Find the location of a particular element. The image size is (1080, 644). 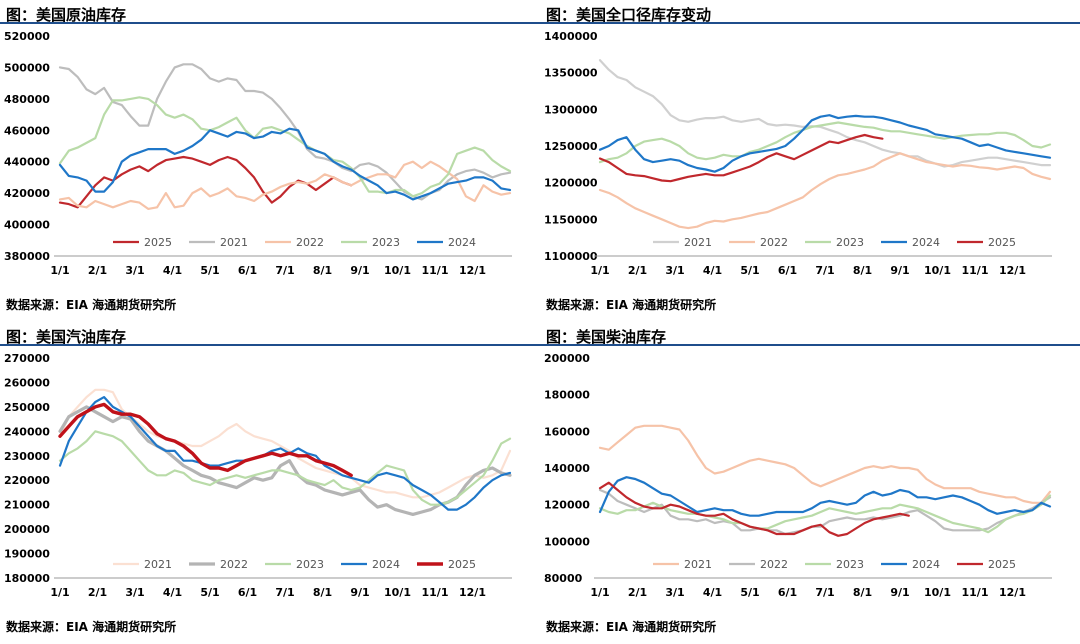

y-tick-label: 260000 is located at coordinates (27, 382).